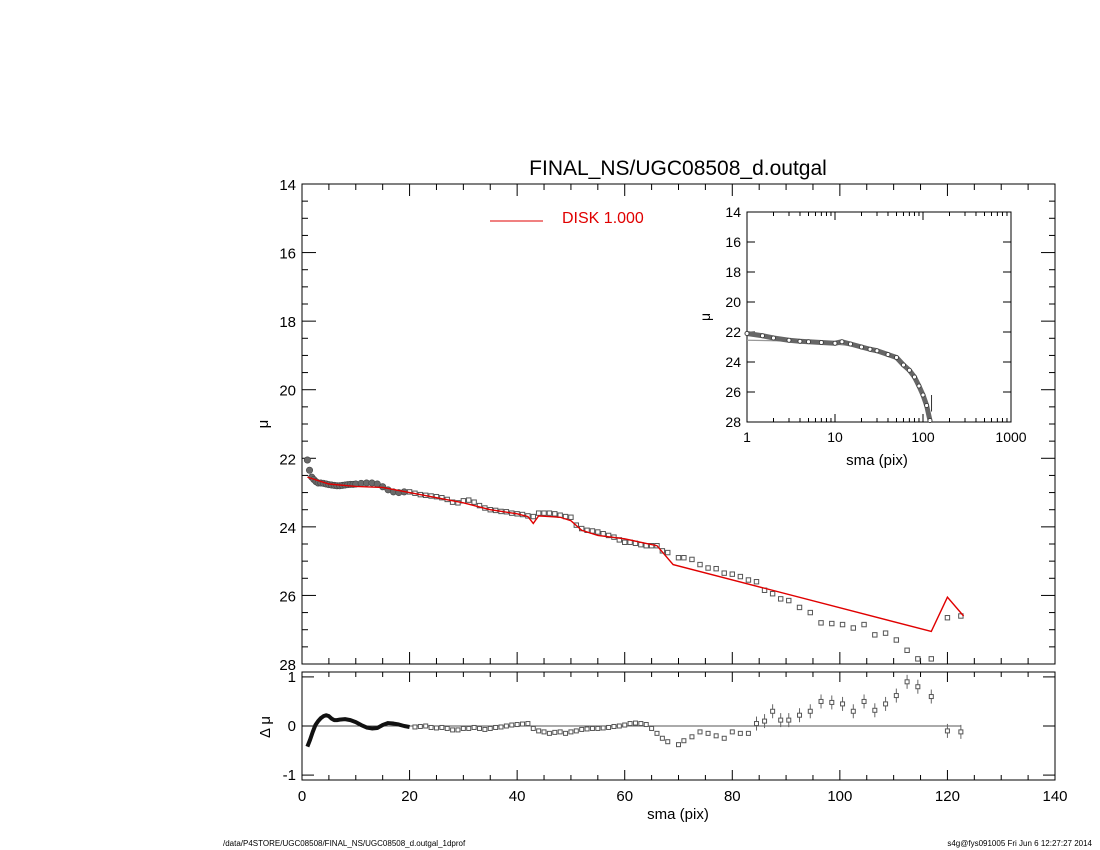 The width and height of the screenshot is (1100, 850). What do you see at coordinates (835, 437) in the screenshot?
I see `x-tick-label: 10` at bounding box center [835, 437].